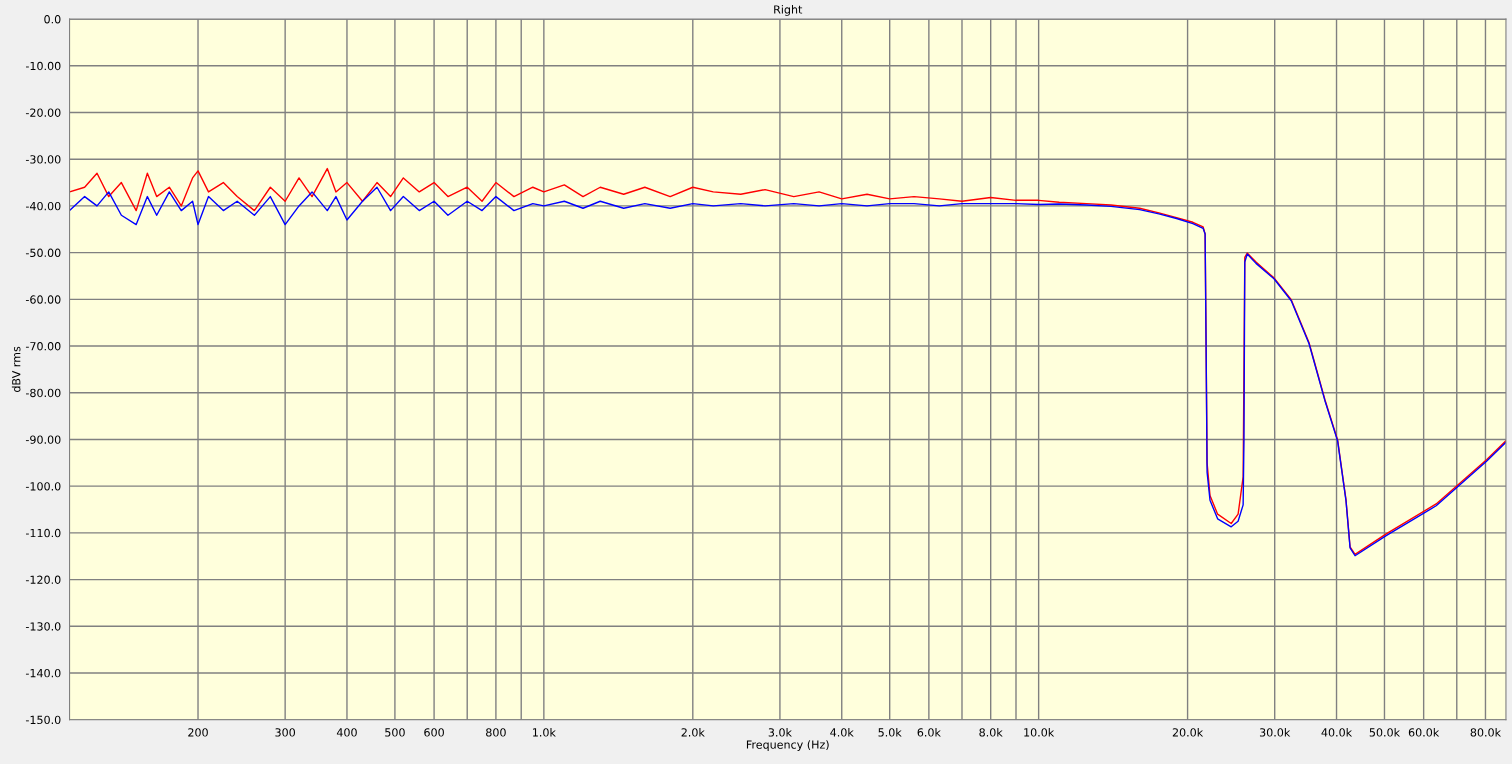 This screenshot has height=764, width=1512. What do you see at coordinates (787, 745) in the screenshot?
I see `x-axis-title: Frequency (Hz)` at bounding box center [787, 745].